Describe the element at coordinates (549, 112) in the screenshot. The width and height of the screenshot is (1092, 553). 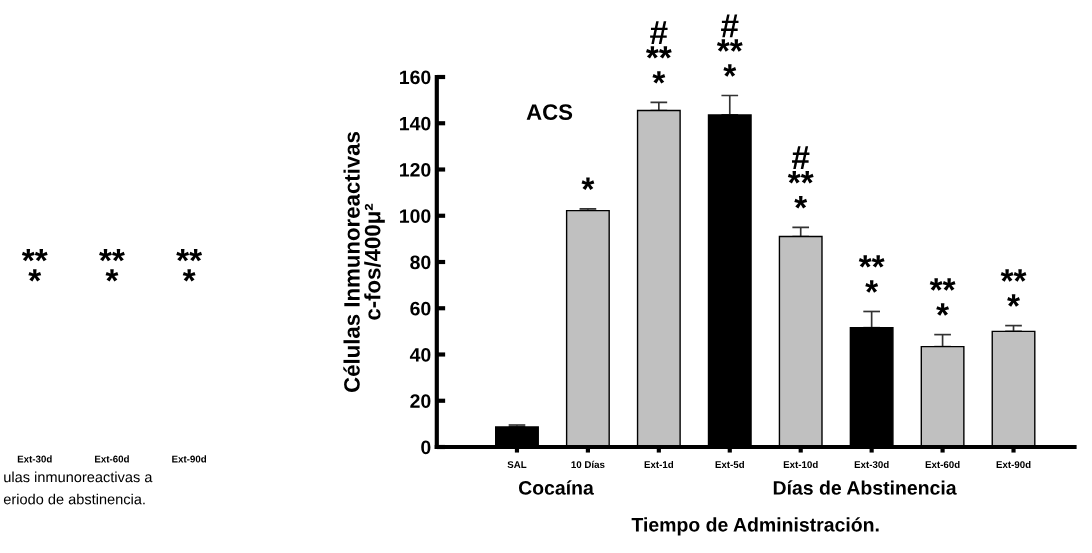
I see `text: ACS` at that location.